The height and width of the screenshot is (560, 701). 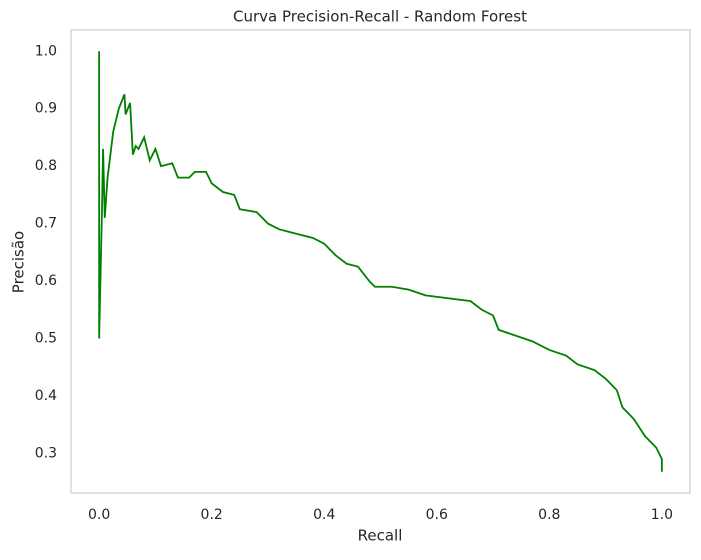 What do you see at coordinates (46, 109) in the screenshot?
I see `y-tick-label: 0.9` at bounding box center [46, 109].